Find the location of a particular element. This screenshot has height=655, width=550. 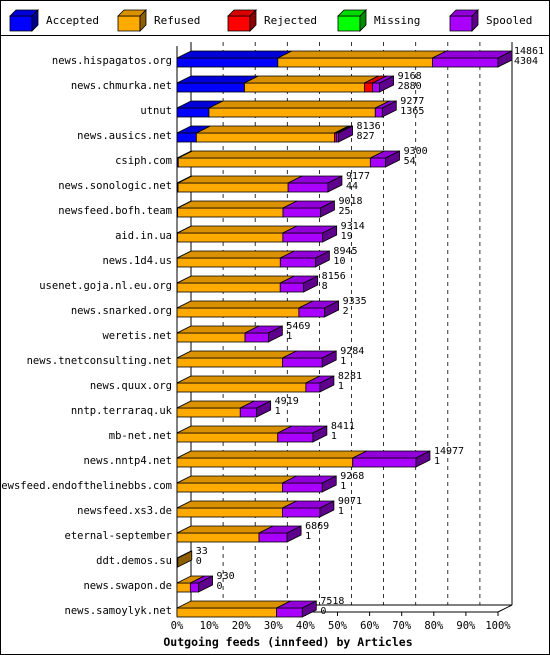

bar-newsfeed-endofthelinebbs-com-spooled-side is located at coordinates (329, 484).